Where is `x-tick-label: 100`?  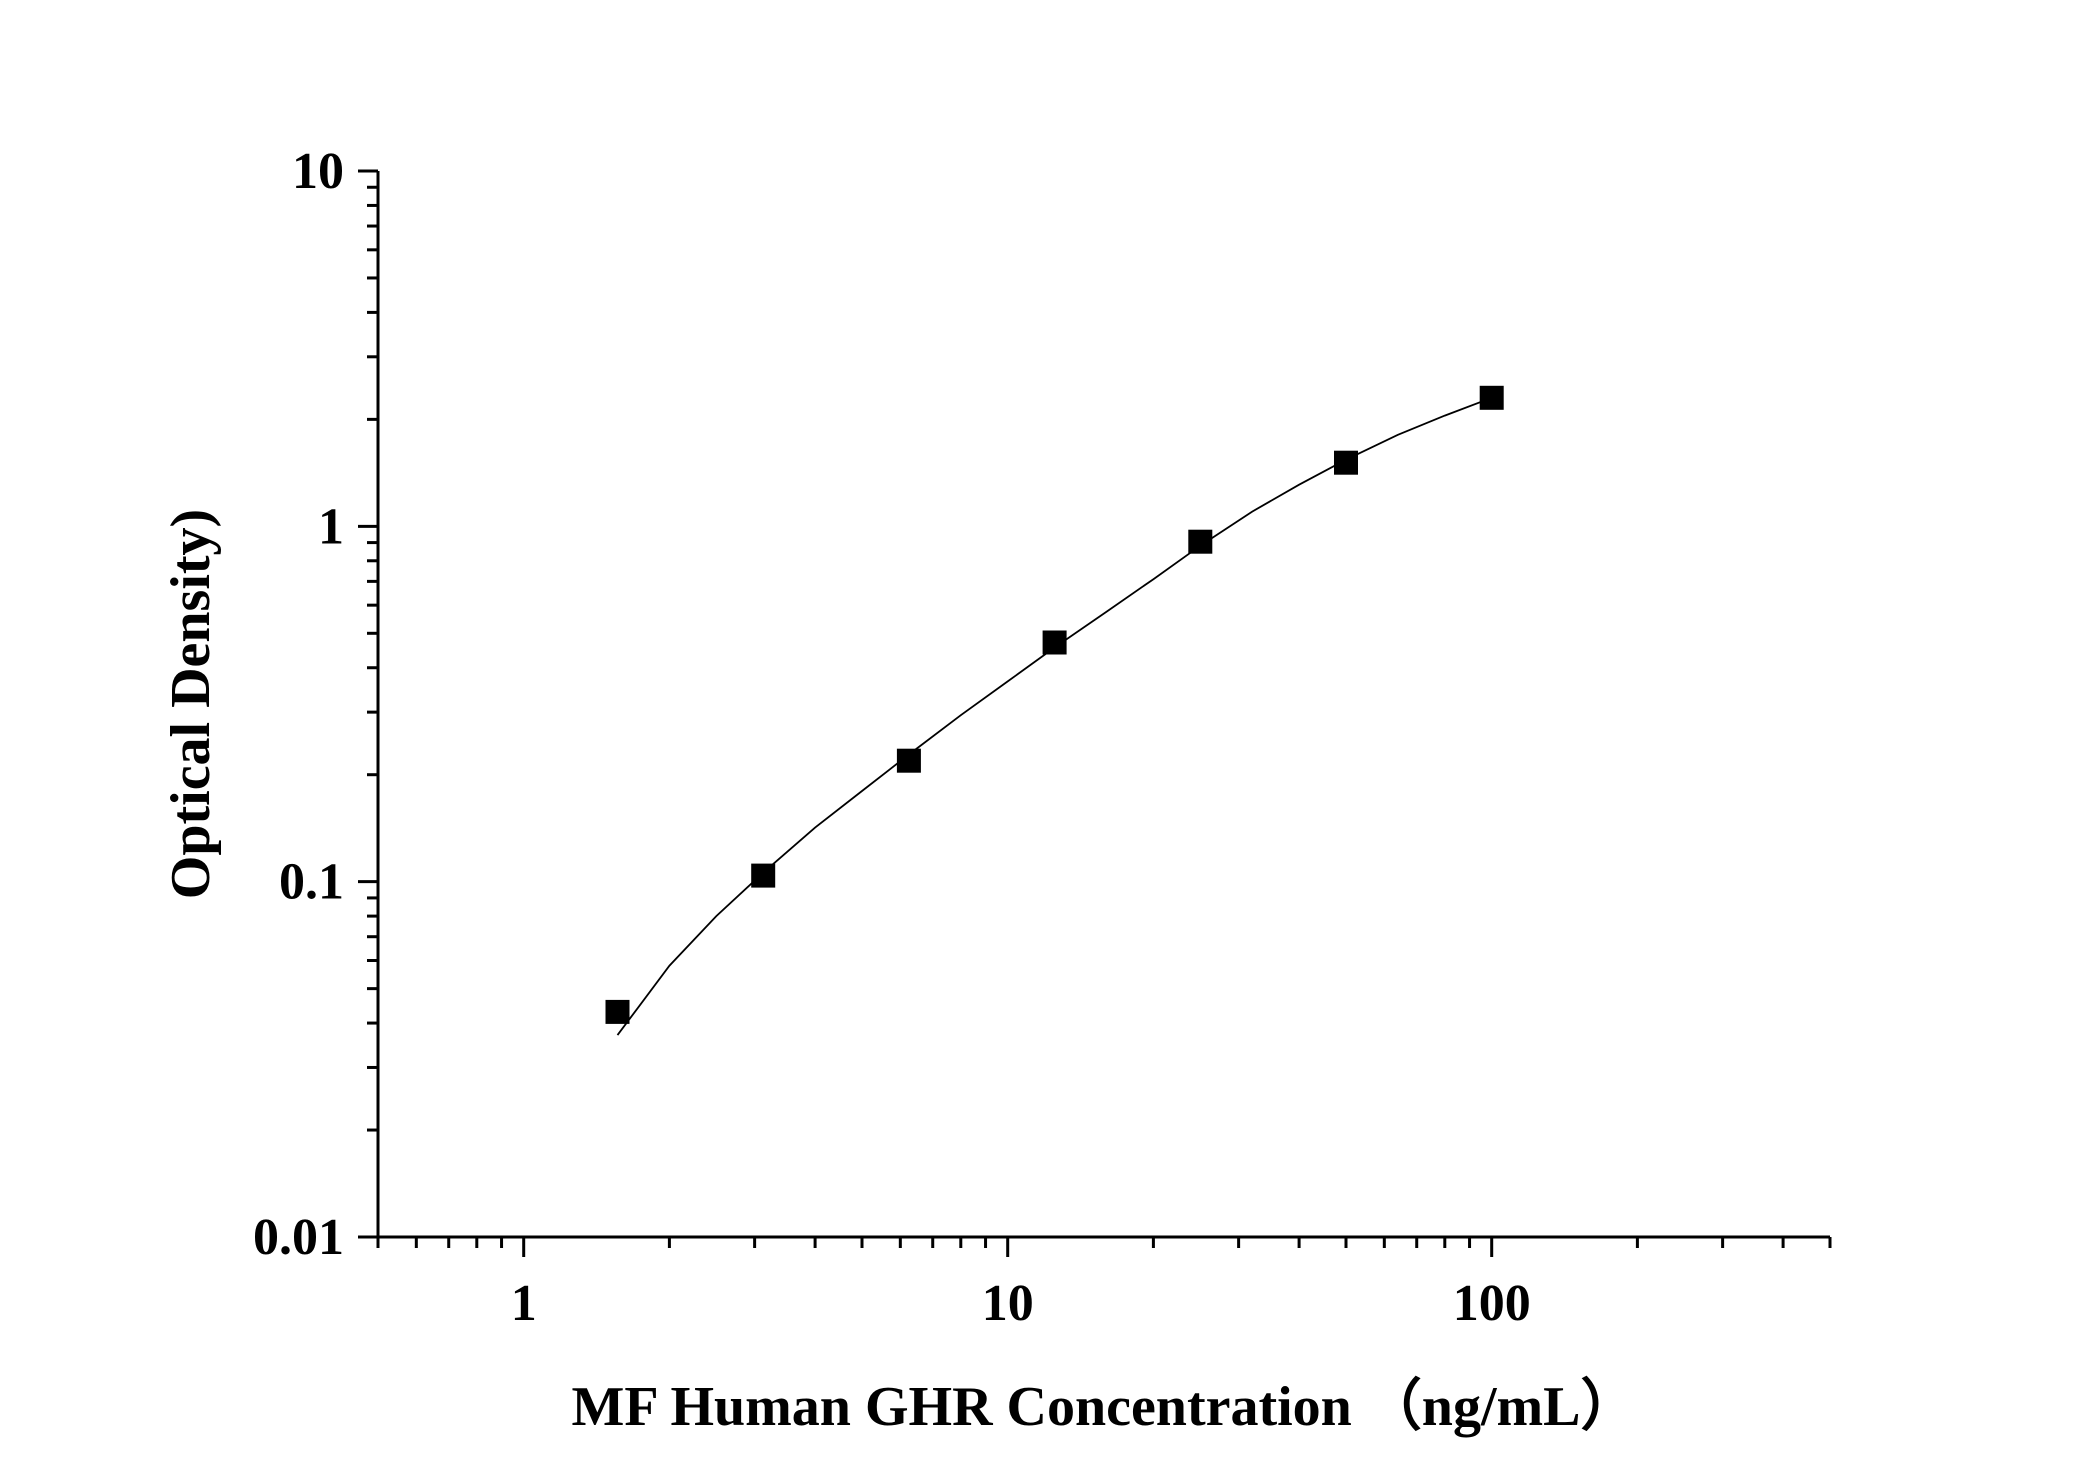 x-tick-label: 100 is located at coordinates (1492, 1303).